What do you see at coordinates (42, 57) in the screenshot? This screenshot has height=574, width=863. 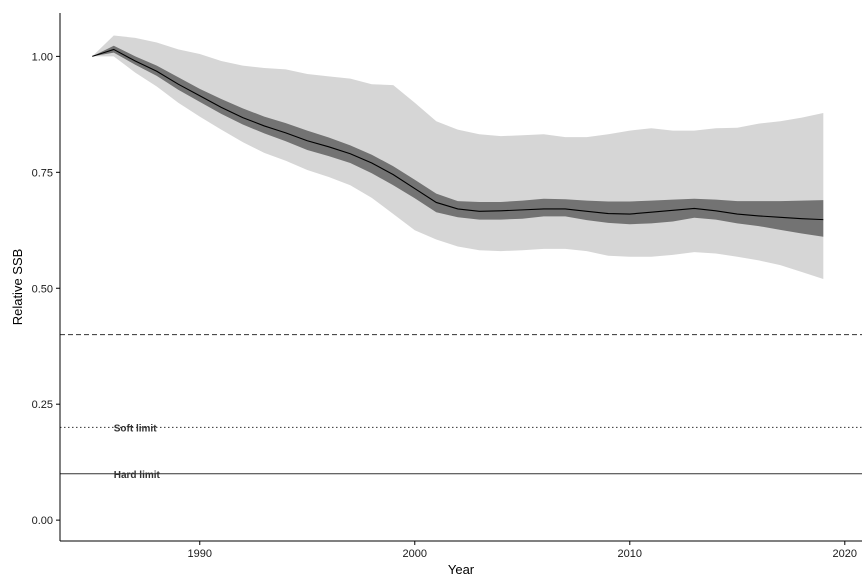 I see `y-tick-label: 1.00` at bounding box center [42, 57].